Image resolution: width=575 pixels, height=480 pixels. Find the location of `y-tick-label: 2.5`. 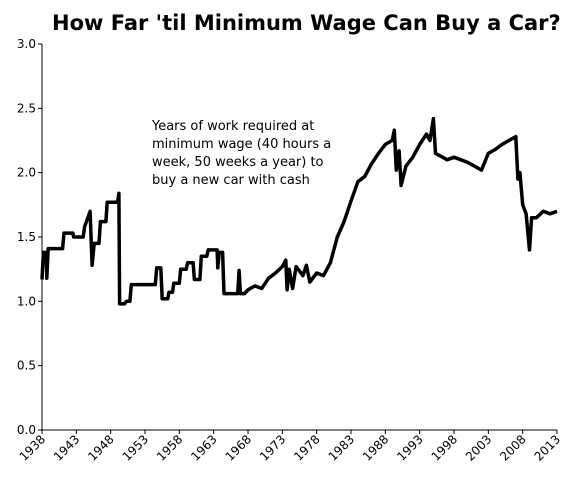

y-tick-label: 2.5 is located at coordinates (26, 108).